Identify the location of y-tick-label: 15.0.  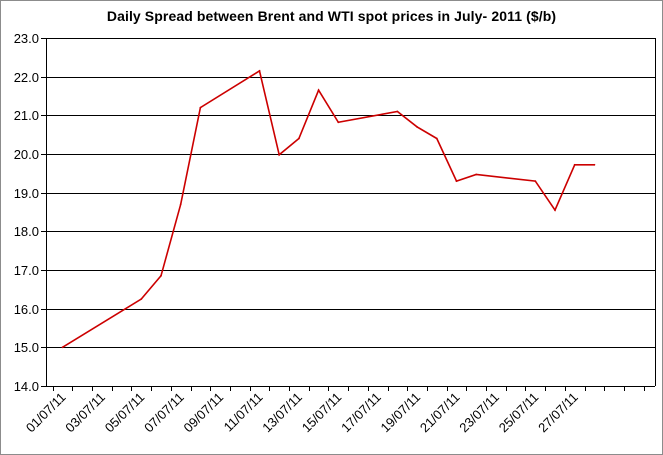
(26, 347).